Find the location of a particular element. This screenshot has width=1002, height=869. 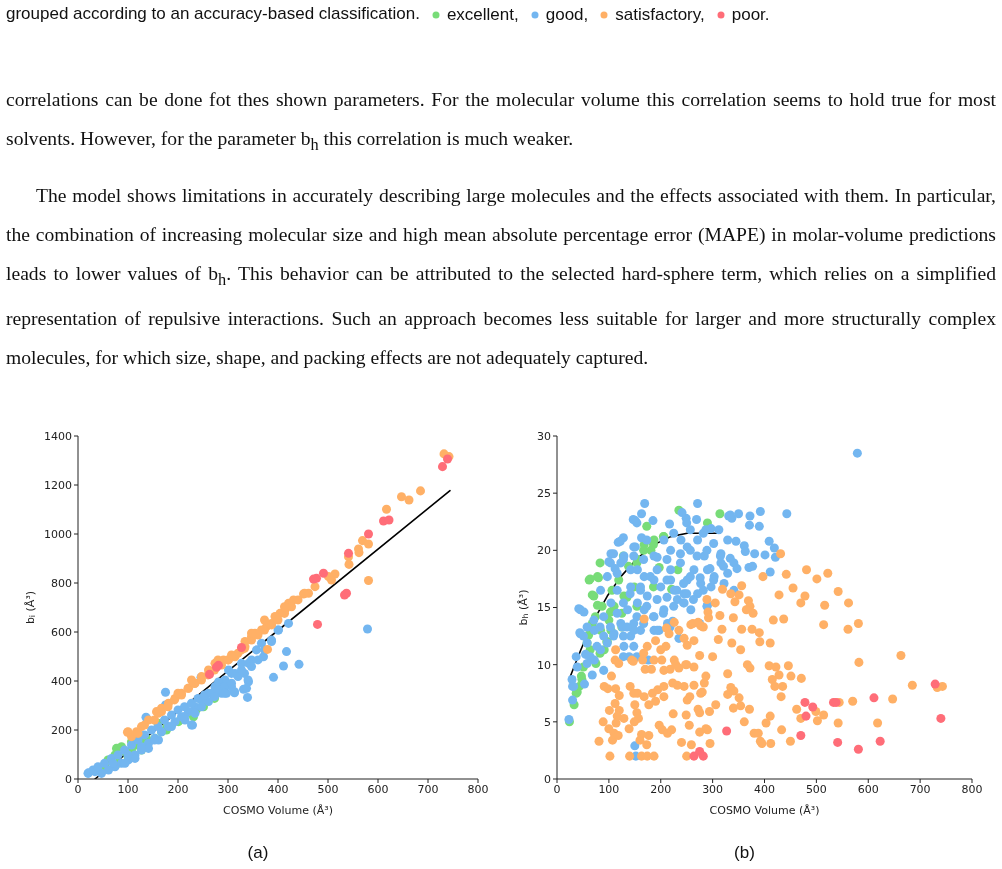

y-tick-label: 600 is located at coordinates (61, 632).